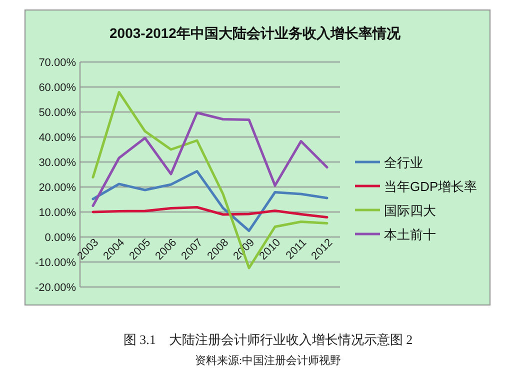 The image size is (518, 370). What do you see at coordinates (268, 360) in the screenshot?
I see `text: 资料来源:中国注册会计师视野` at bounding box center [268, 360].